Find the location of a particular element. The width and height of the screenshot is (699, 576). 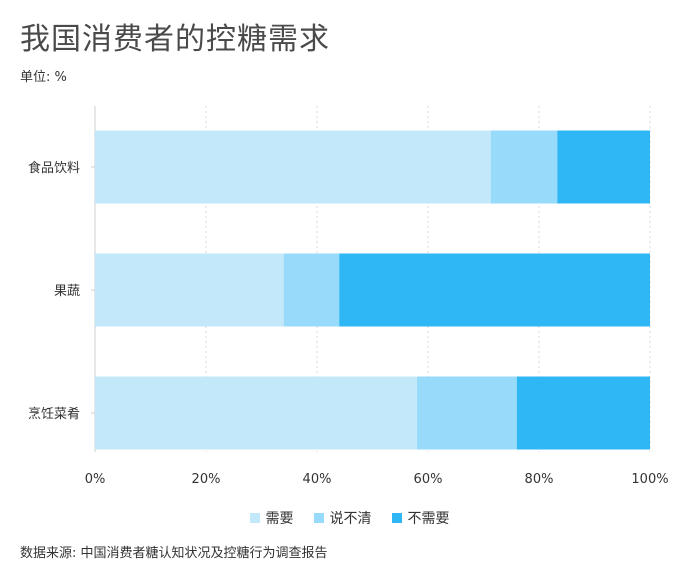

legend-item: 说不清 is located at coordinates (342, 518).